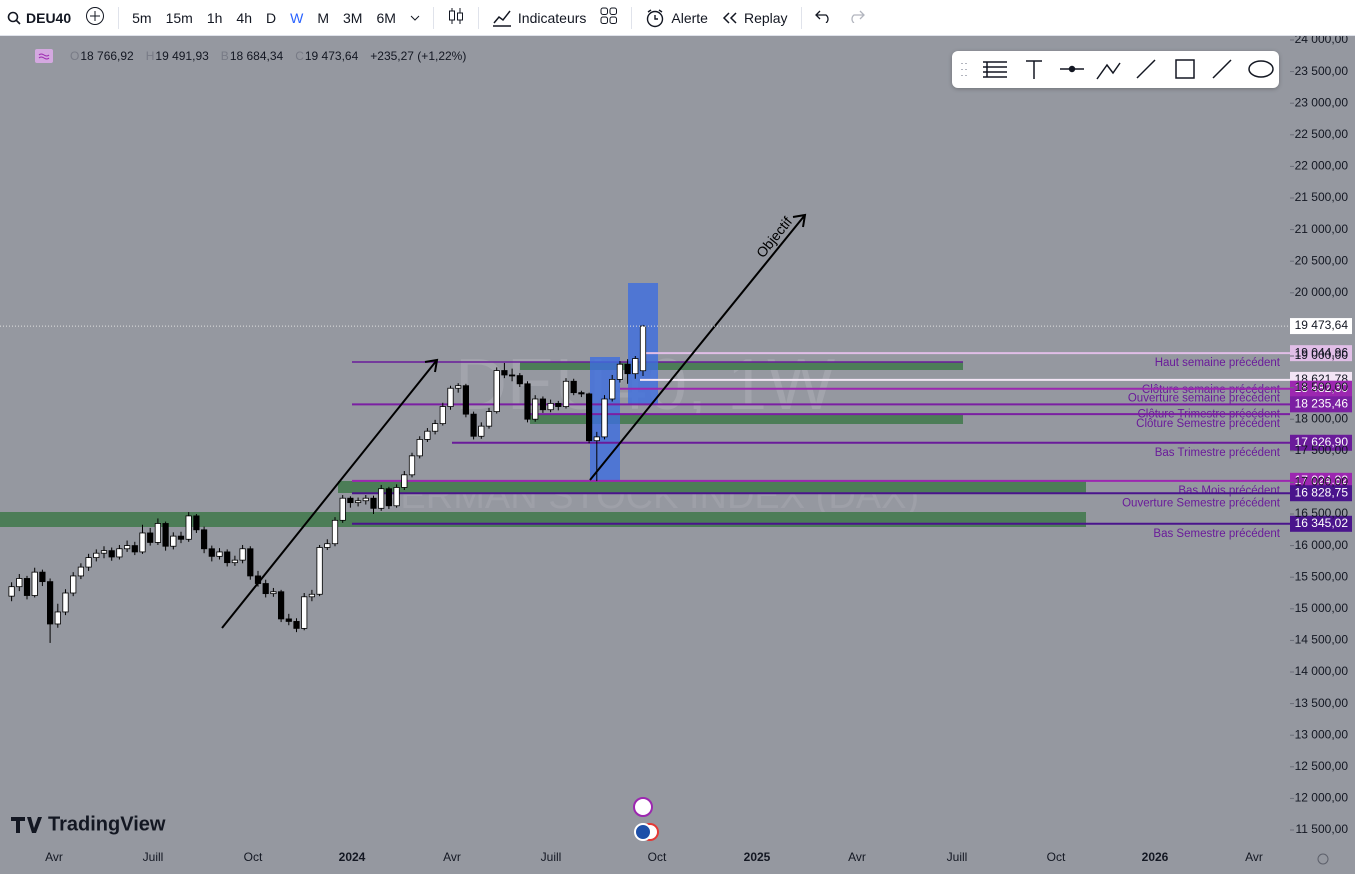 The height and width of the screenshot is (874, 1355). What do you see at coordinates (39, 18) in the screenshot?
I see `symbol-search: DEU40` at bounding box center [39, 18].